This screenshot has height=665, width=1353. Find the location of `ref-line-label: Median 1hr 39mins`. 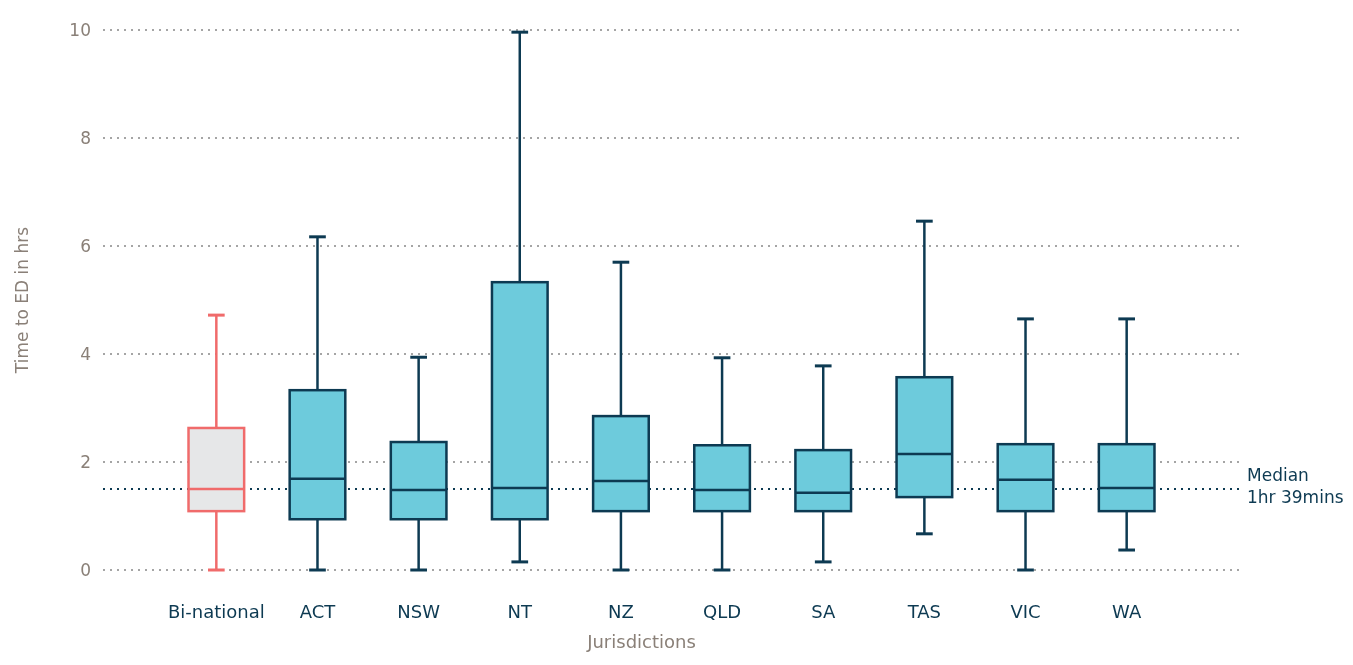

ref-line-label: Median 1hr 39mins is located at coordinates (1295, 486).